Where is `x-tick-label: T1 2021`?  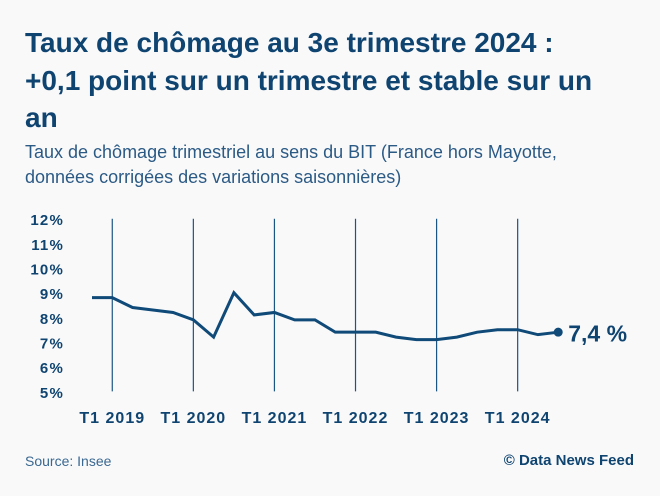 x-tick-label: T1 2021 is located at coordinates (275, 418).